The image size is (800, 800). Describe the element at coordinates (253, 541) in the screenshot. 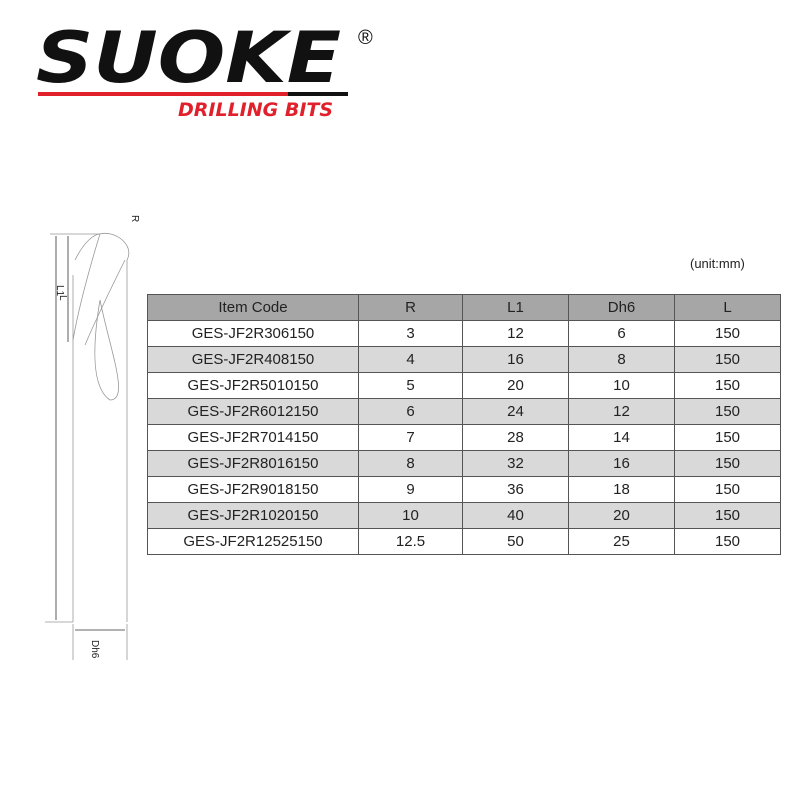

I see `cell-item-code: GES-JF2R12525150` at that location.